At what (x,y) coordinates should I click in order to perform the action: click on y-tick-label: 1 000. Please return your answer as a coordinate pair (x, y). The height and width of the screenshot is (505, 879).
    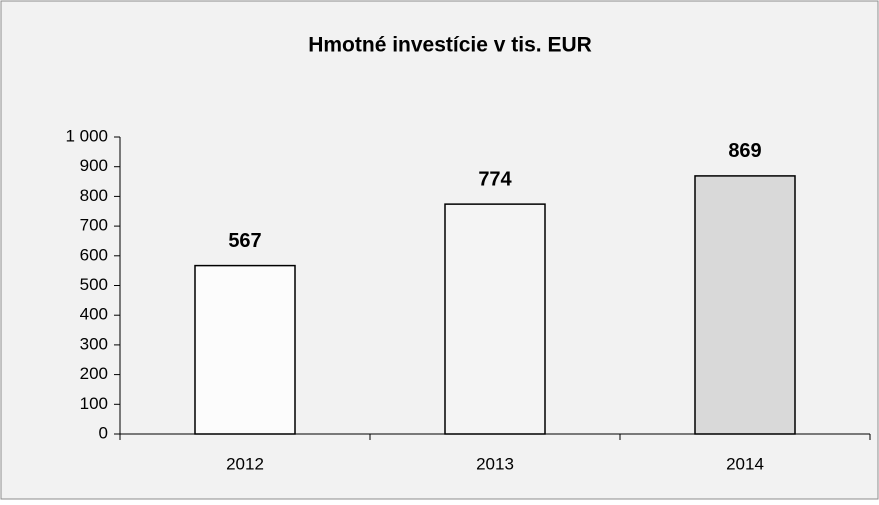
    Looking at the image, I should click on (86, 135).